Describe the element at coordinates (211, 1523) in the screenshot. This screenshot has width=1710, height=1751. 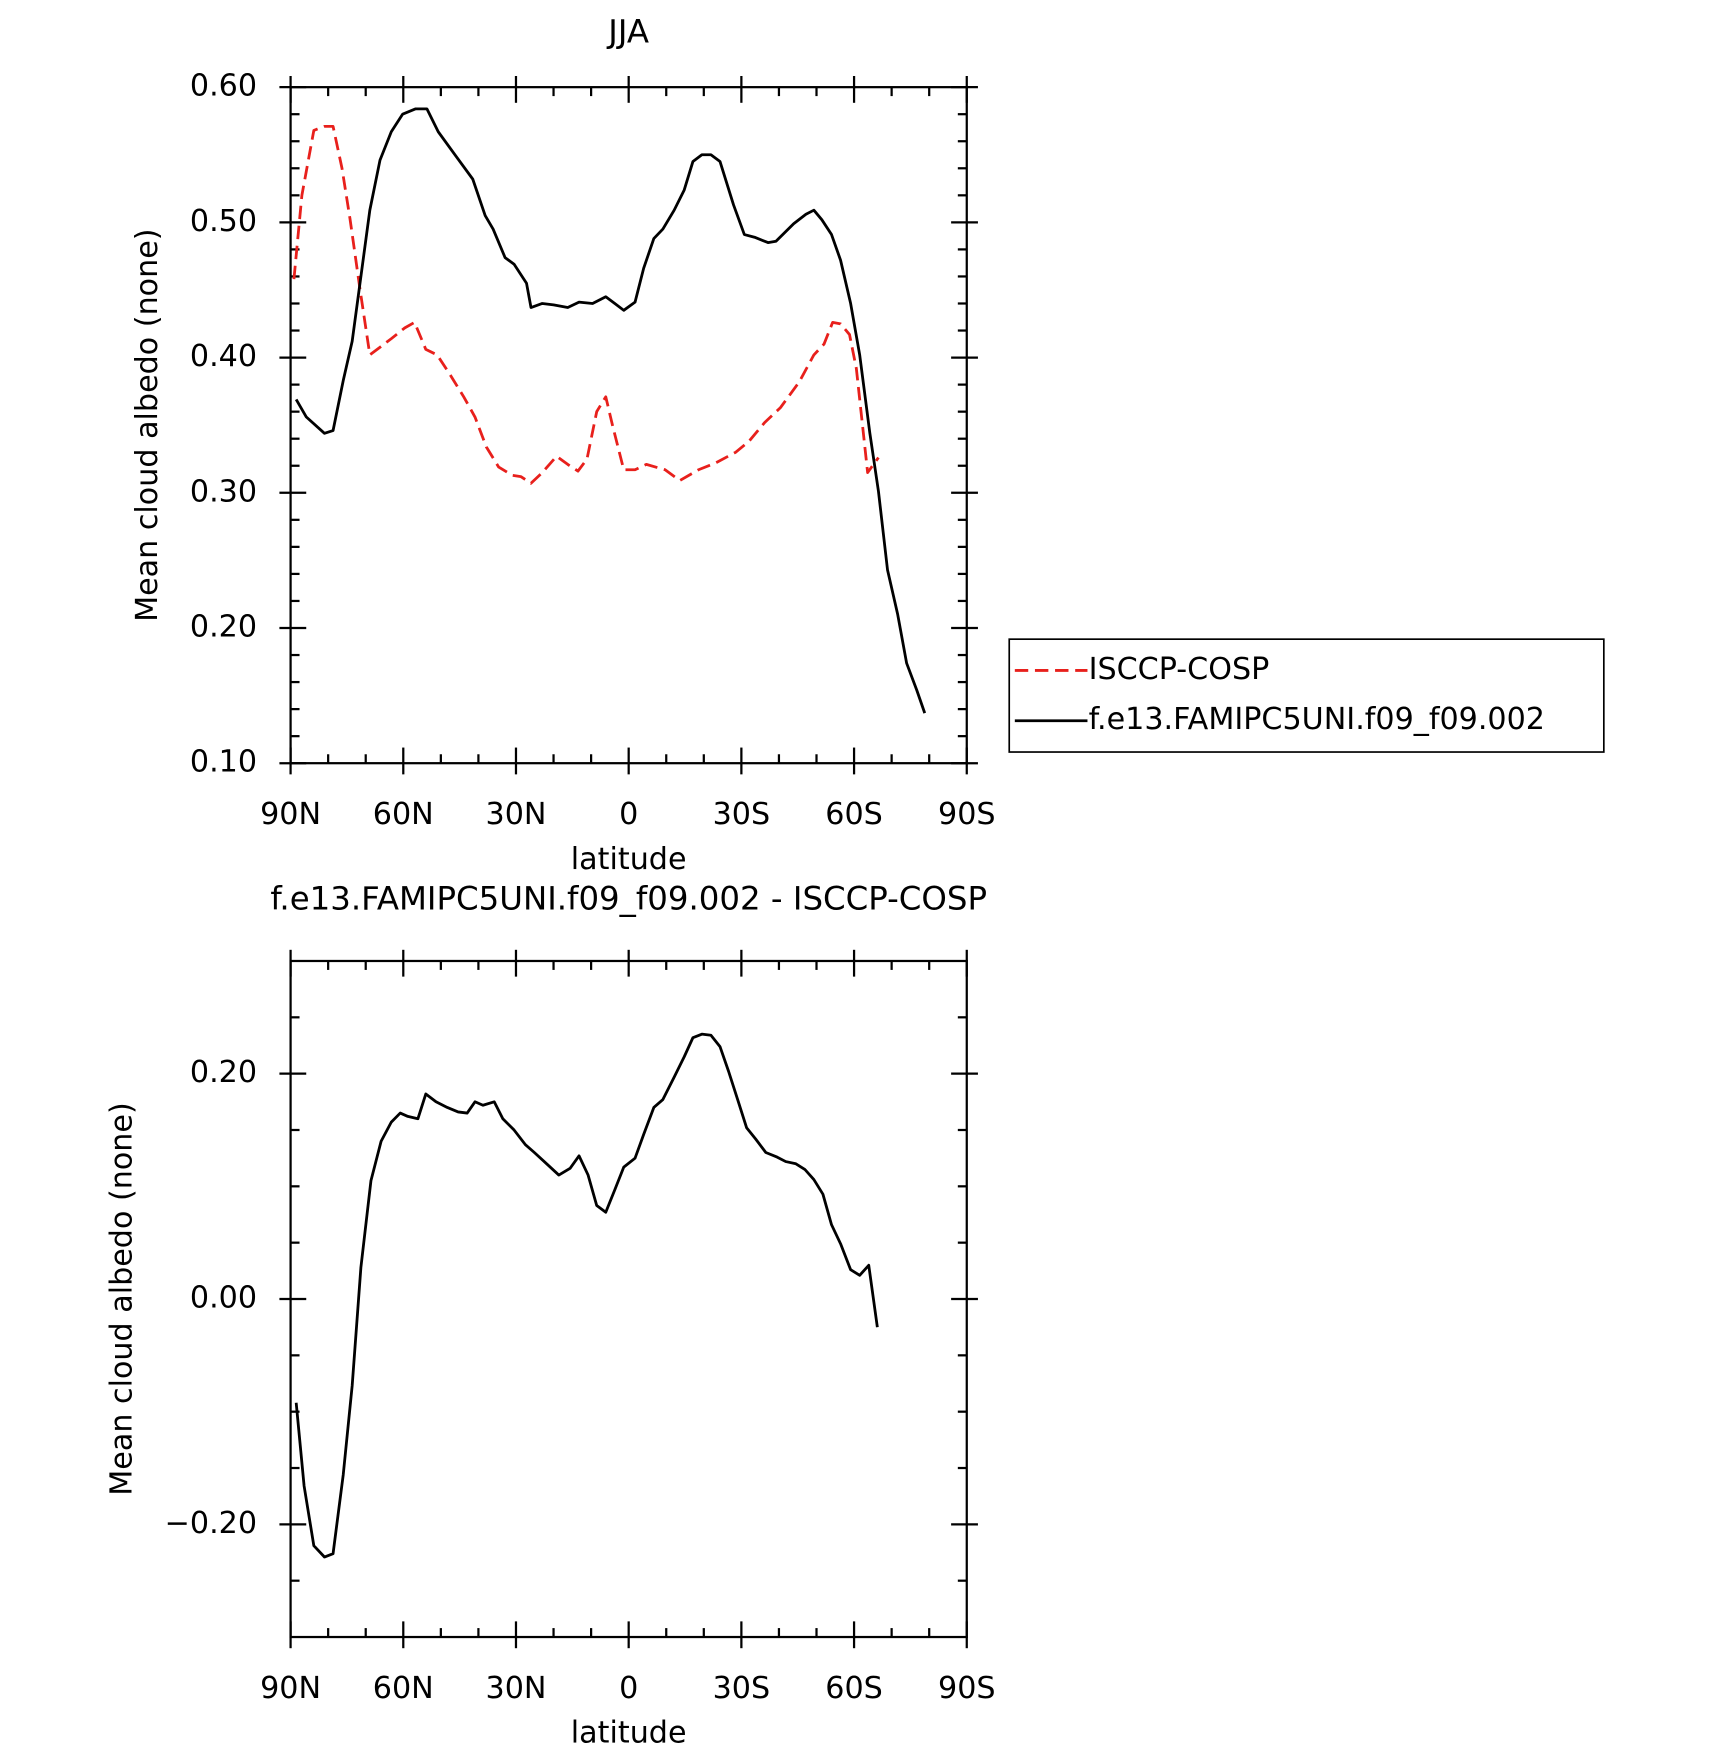
I see `y-tick-label: −0.20` at that location.